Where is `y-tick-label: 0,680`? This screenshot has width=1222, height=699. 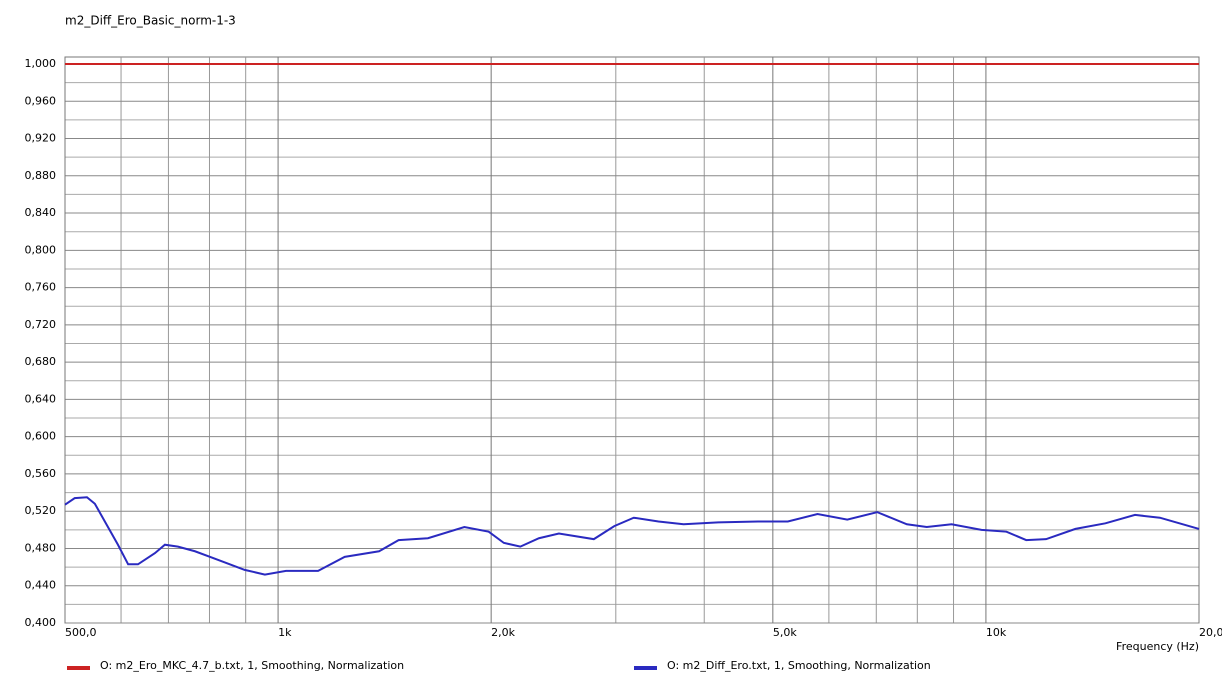
y-tick-label: 0,680 is located at coordinates (41, 361).